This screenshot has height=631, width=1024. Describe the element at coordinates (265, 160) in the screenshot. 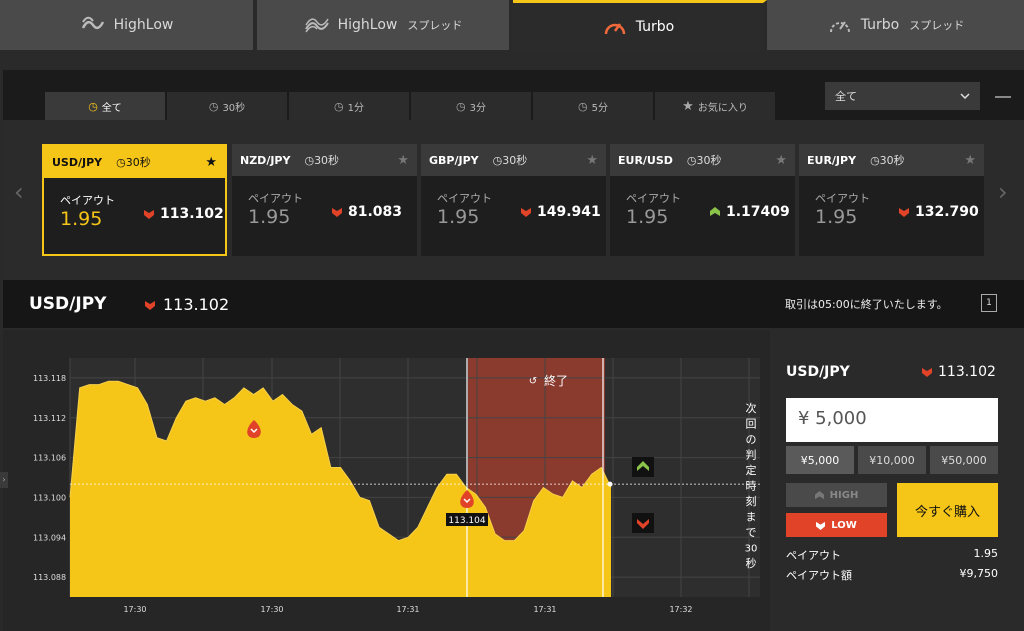

I see `card-pair: NZD/JPY` at that location.